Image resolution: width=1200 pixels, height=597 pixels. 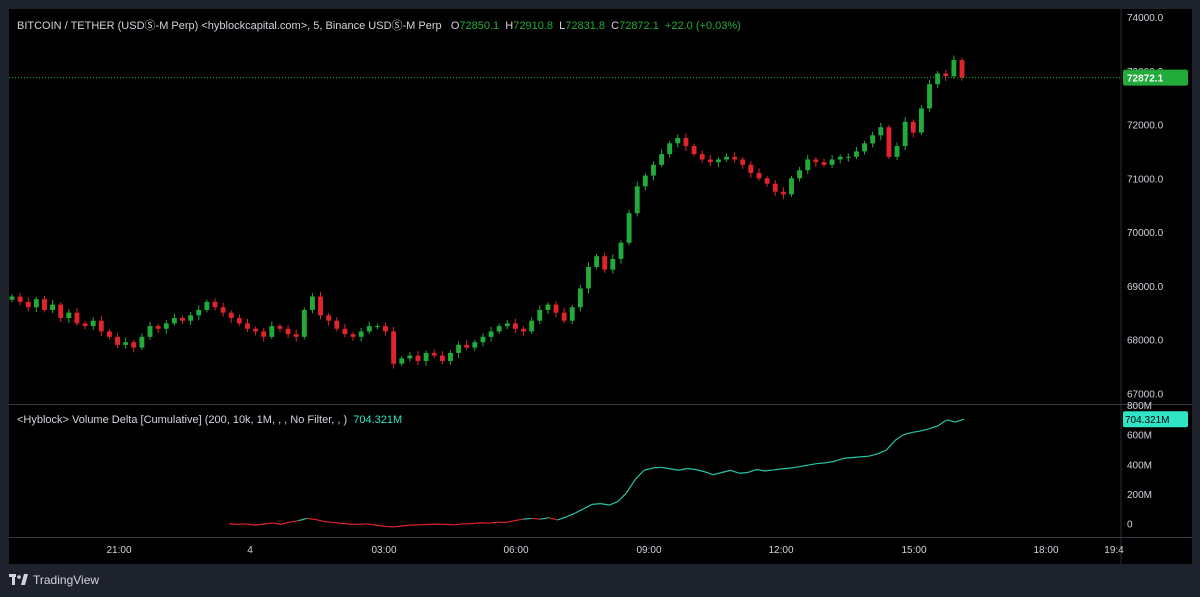 What do you see at coordinates (1145, 233) in the screenshot?
I see `price-tick-label: 70000.0` at bounding box center [1145, 233].